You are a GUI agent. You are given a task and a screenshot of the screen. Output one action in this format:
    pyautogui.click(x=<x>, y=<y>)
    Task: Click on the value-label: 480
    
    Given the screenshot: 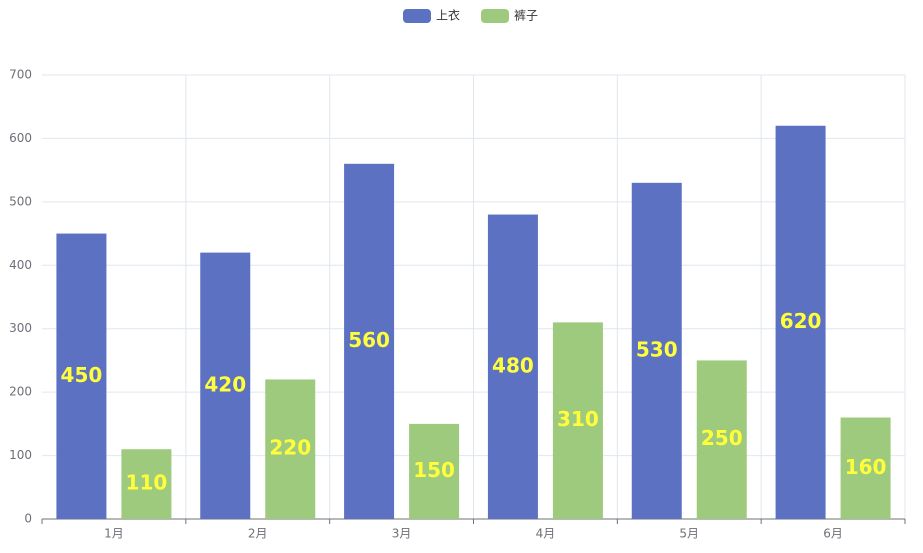 What is the action you would take?
    pyautogui.click(x=513, y=365)
    